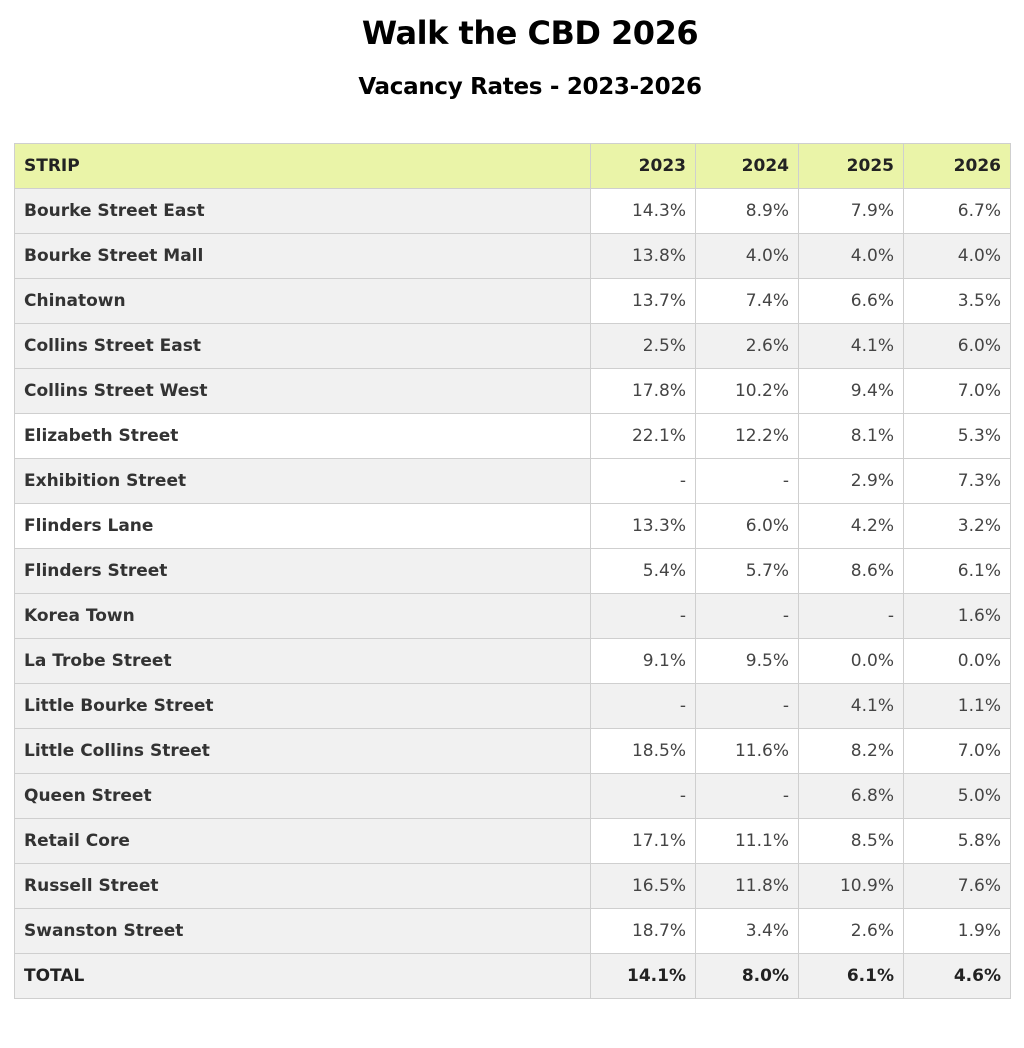  What do you see at coordinates (643, 976) in the screenshot?
I see `cell-value-2023: 14.1%` at bounding box center [643, 976].